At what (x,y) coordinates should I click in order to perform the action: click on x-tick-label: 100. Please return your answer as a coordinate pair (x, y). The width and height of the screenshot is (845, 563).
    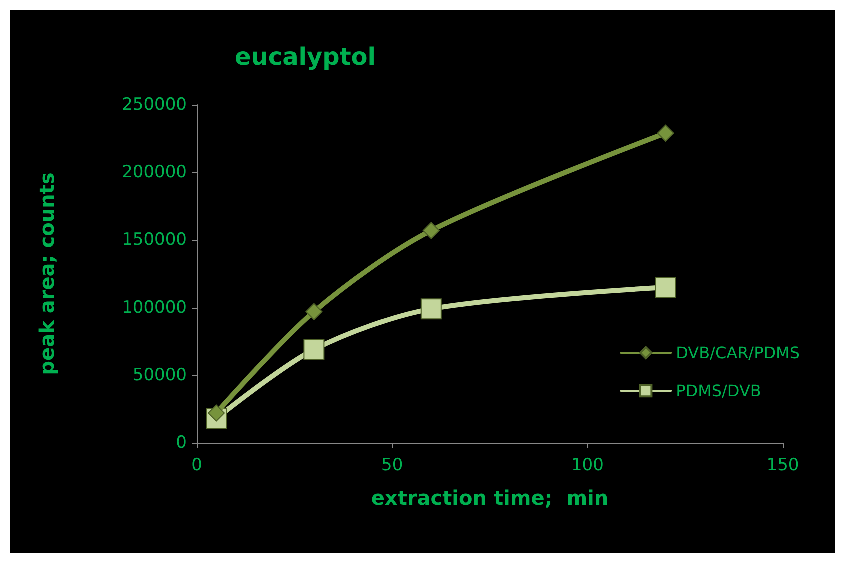
    Looking at the image, I should click on (587, 466).